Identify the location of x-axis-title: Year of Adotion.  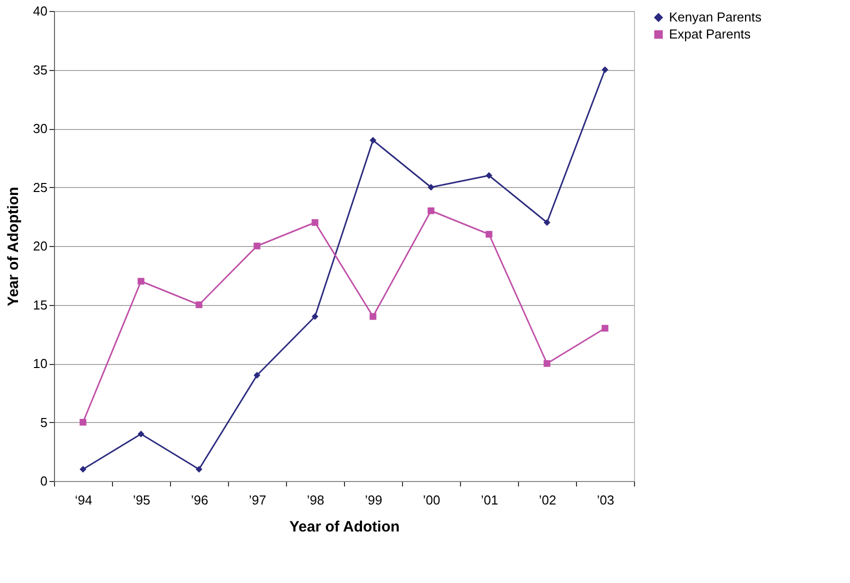
(344, 527).